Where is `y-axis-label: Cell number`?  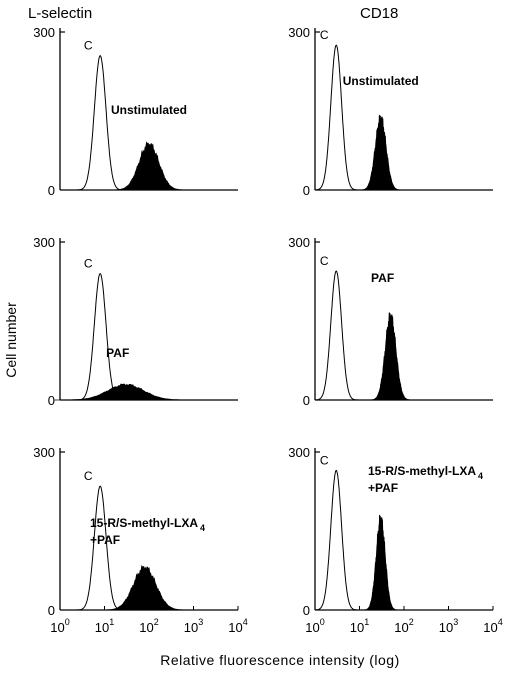 y-axis-label: Cell number is located at coordinates (11, 340).